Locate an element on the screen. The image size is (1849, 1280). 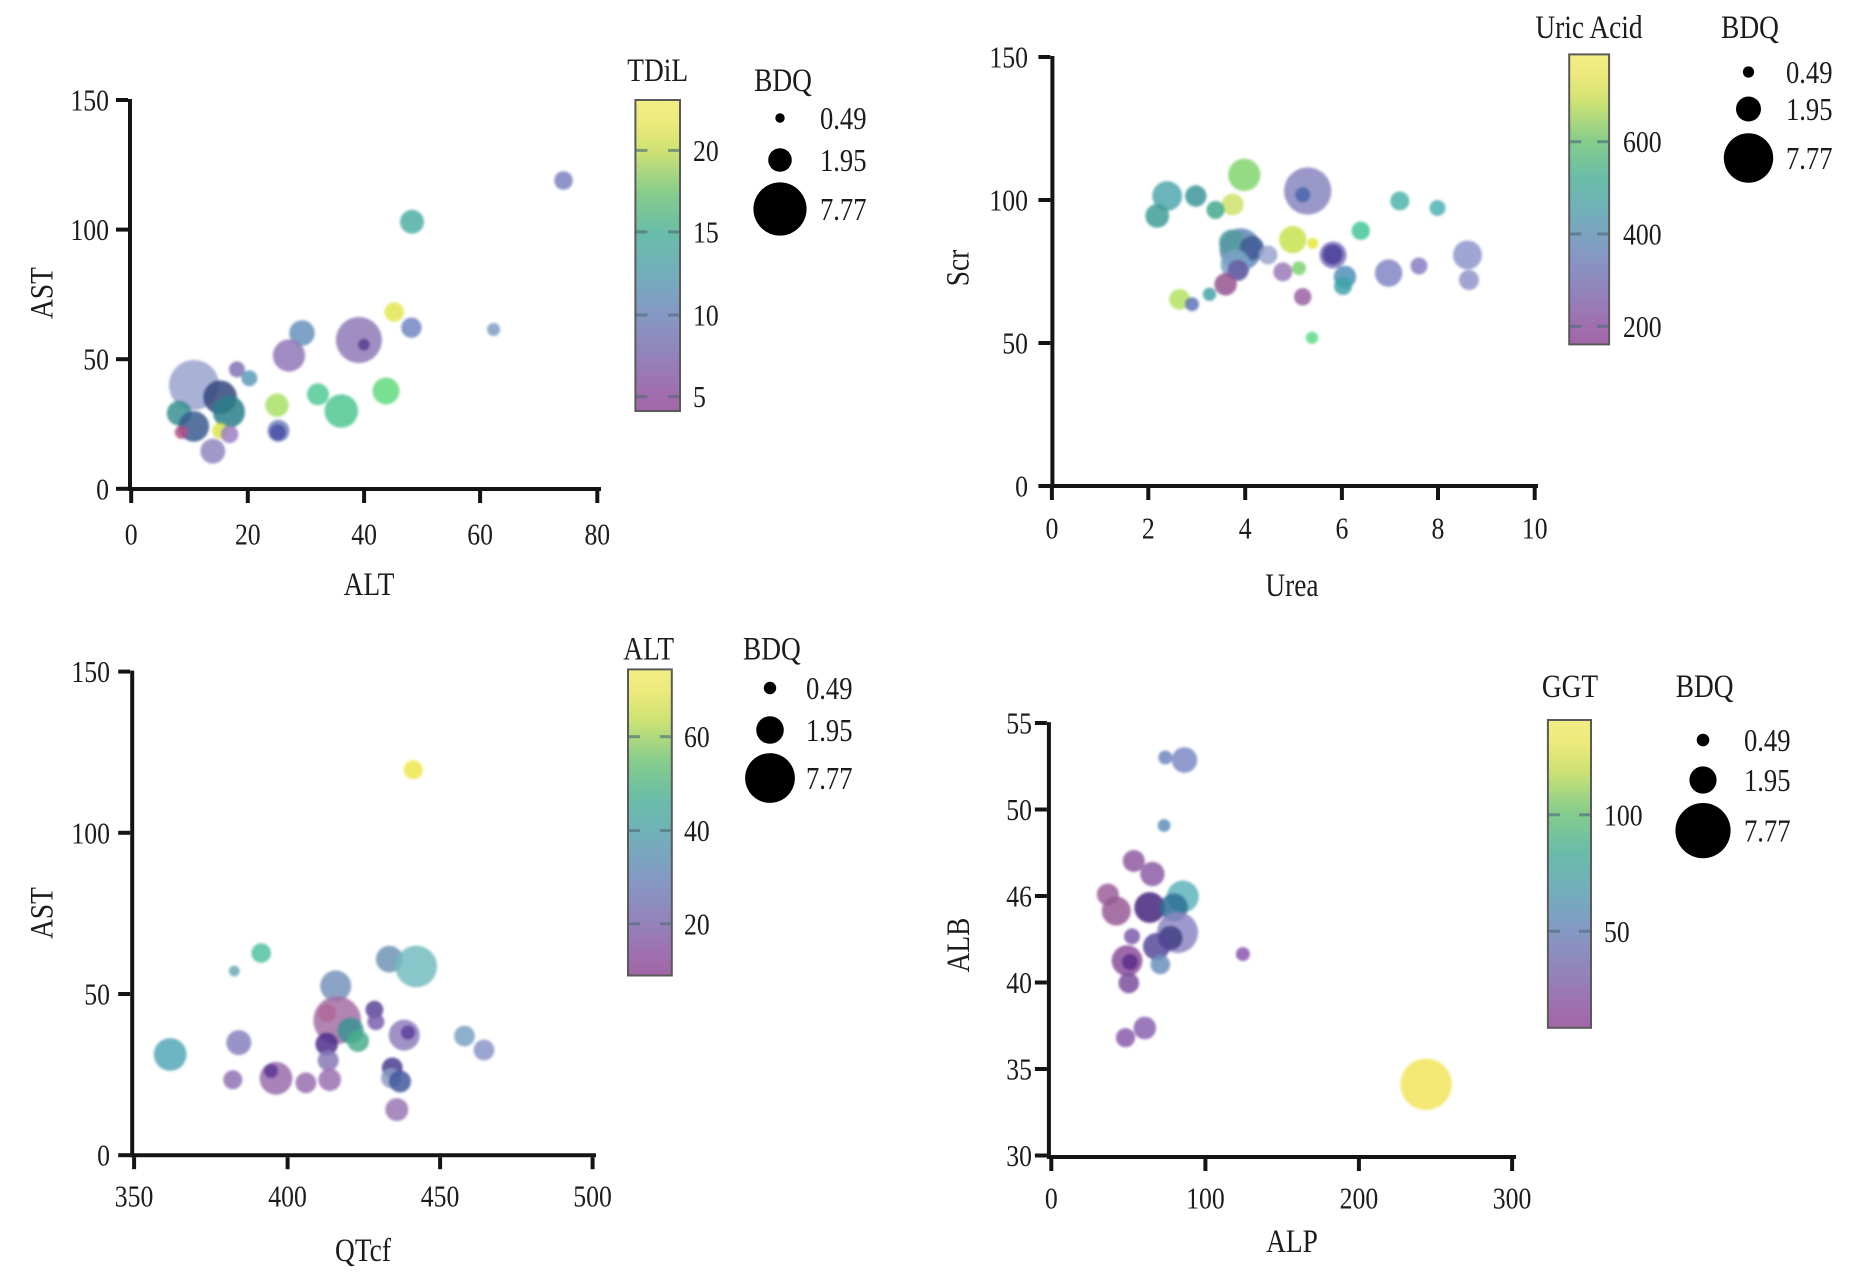
svg-text: 500 is located at coordinates (592, 1196).